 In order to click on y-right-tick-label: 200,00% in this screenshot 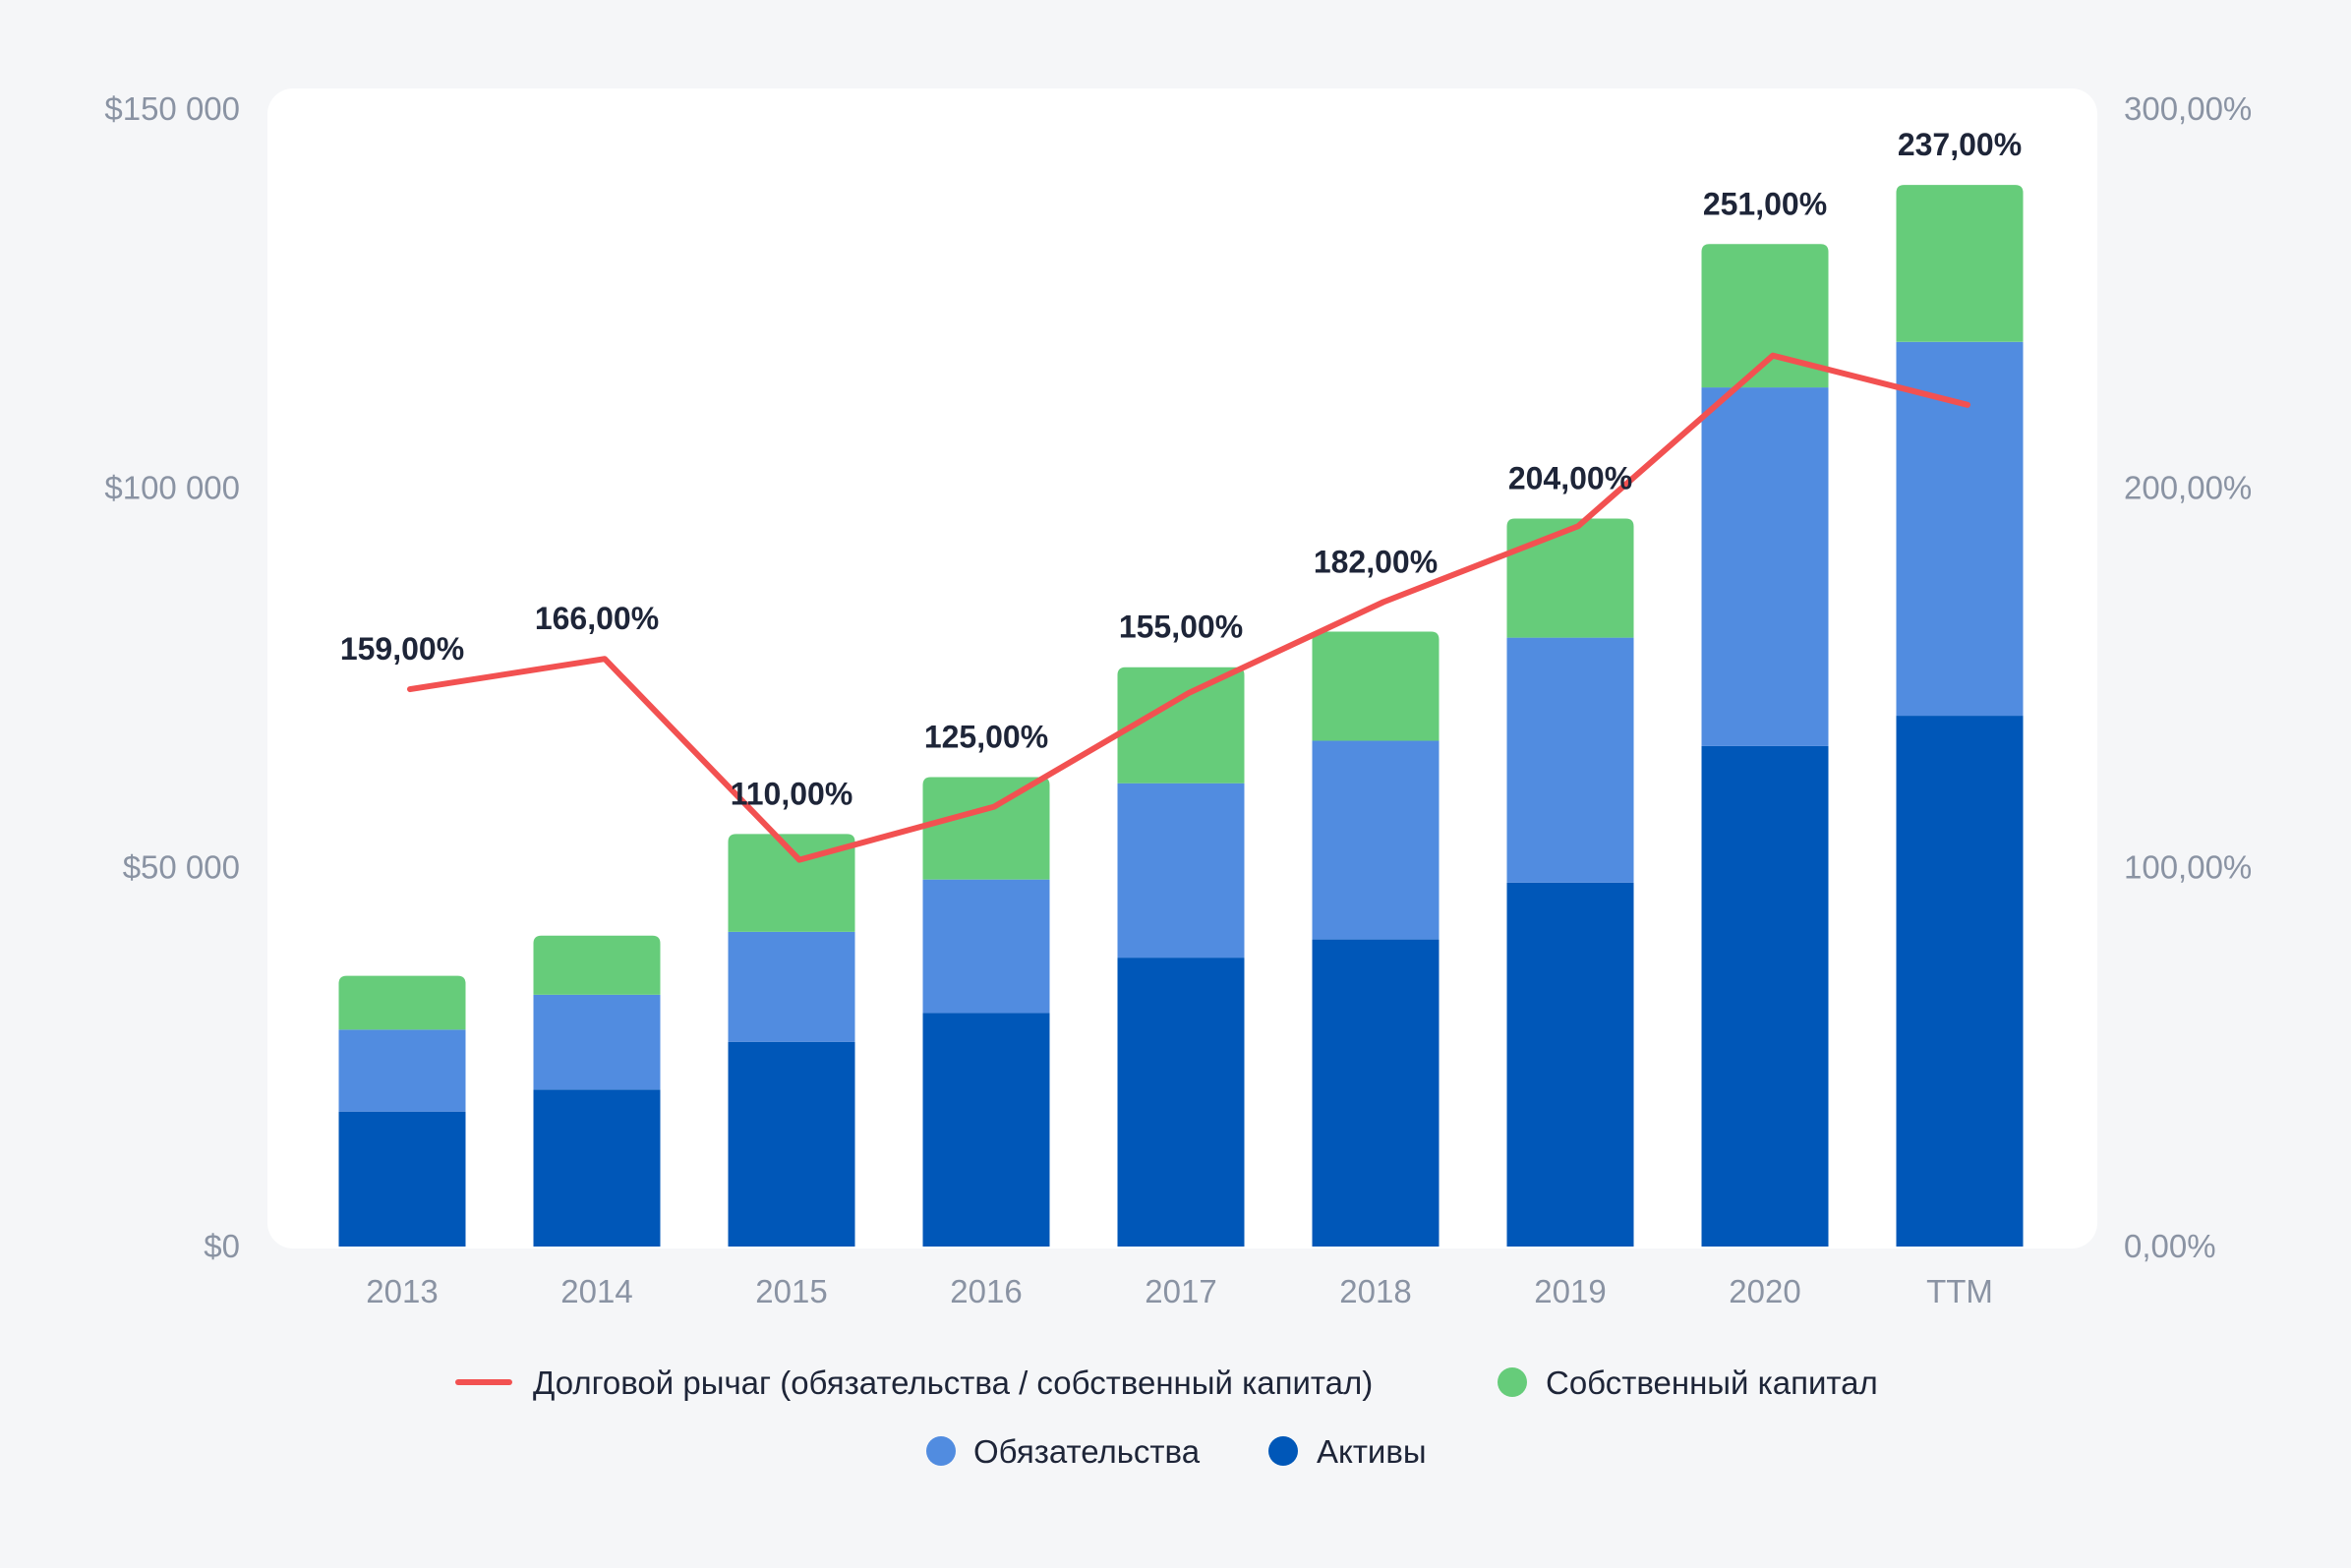, I will do `click(2188, 488)`.